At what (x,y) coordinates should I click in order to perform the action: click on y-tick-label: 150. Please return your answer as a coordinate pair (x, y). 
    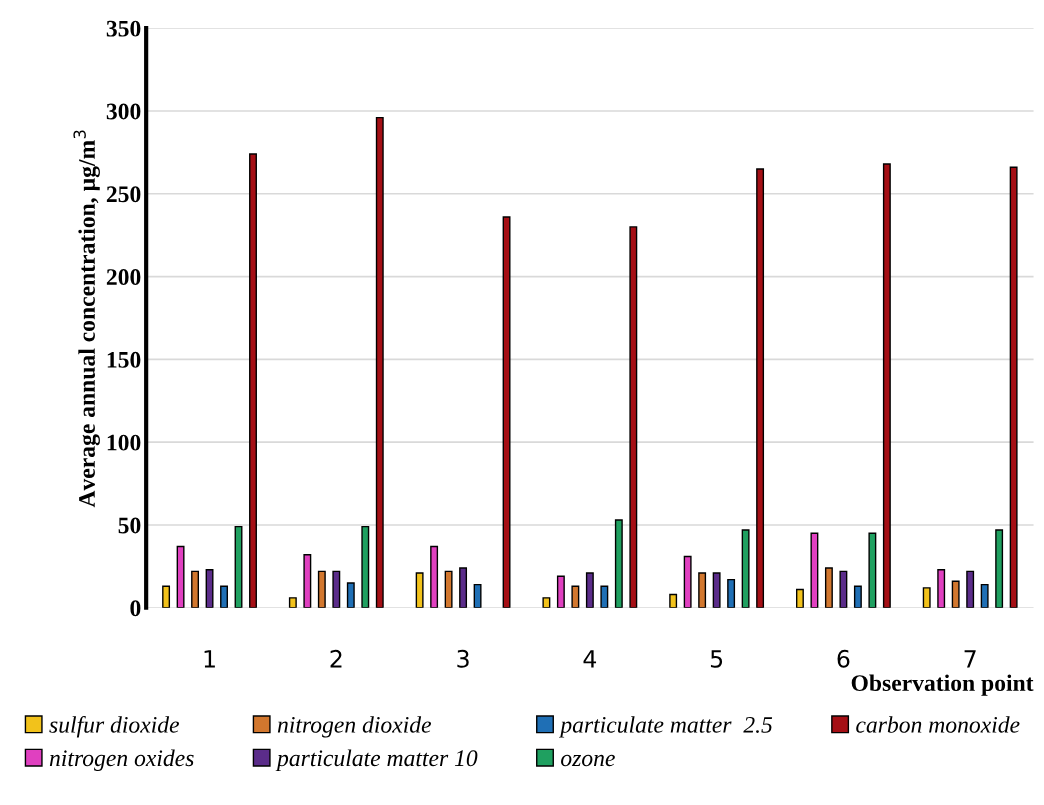
    Looking at the image, I should click on (124, 359).